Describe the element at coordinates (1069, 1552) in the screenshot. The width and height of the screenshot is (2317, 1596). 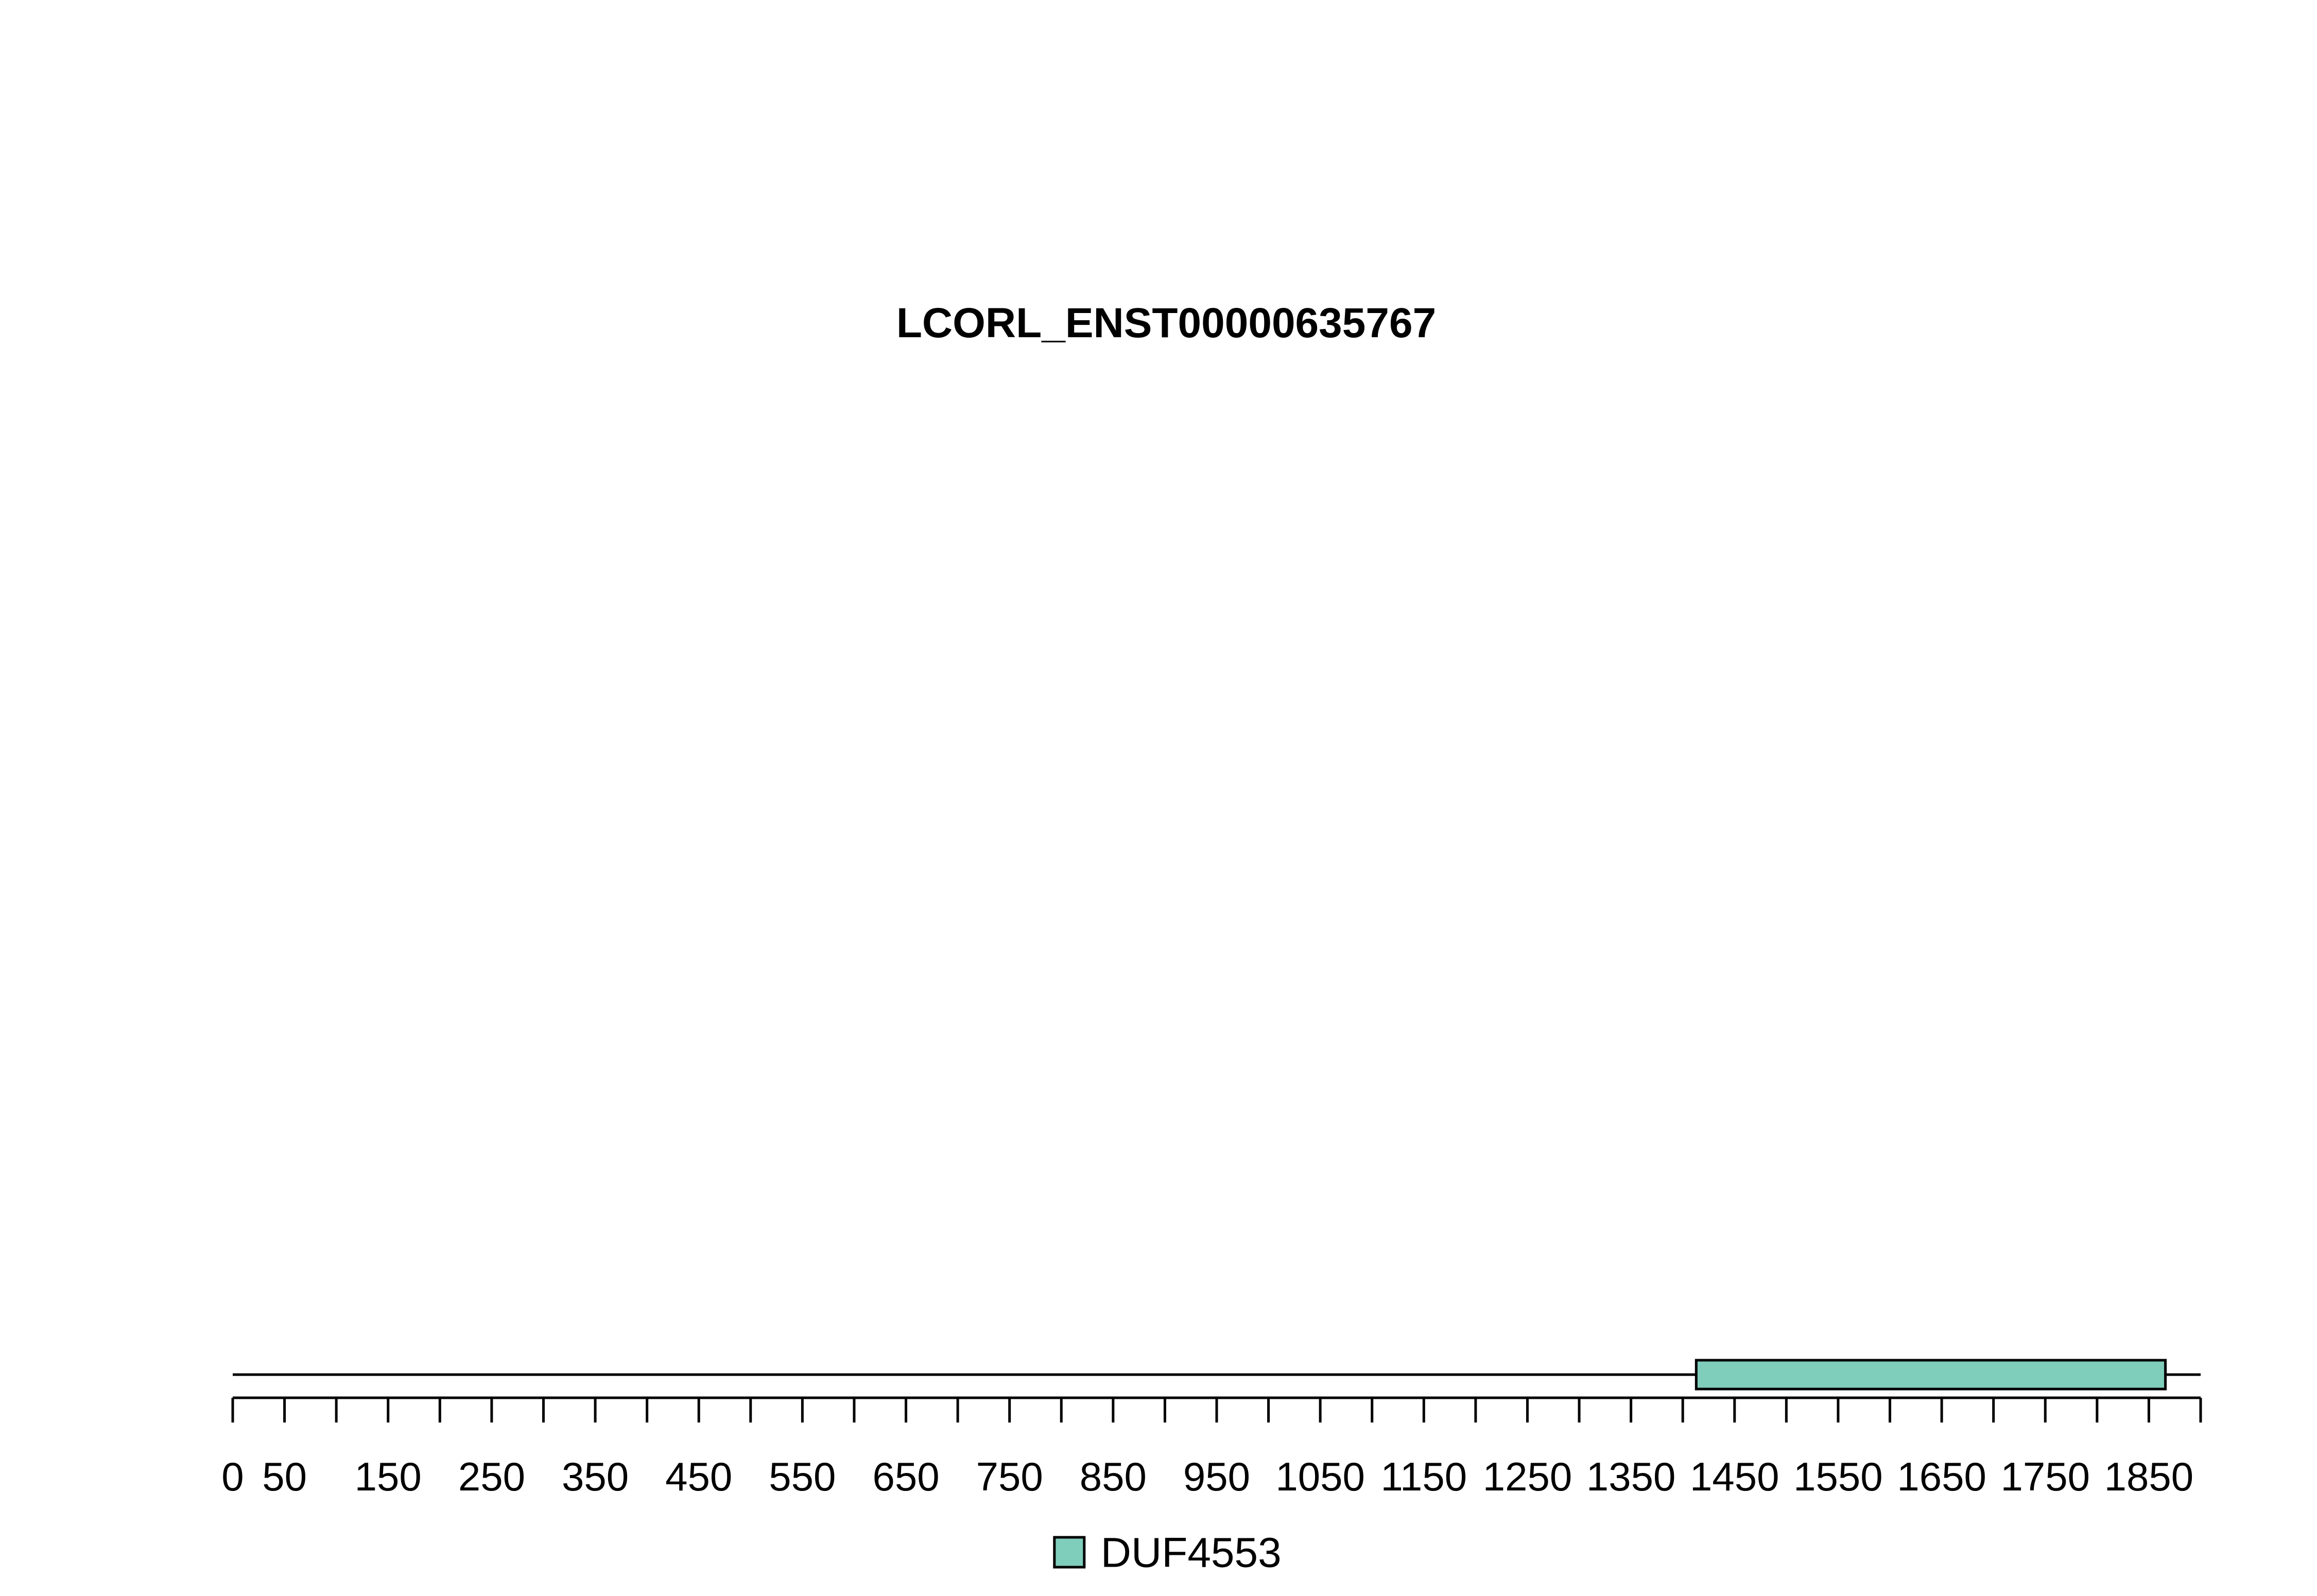
I see `legend-swatch` at that location.